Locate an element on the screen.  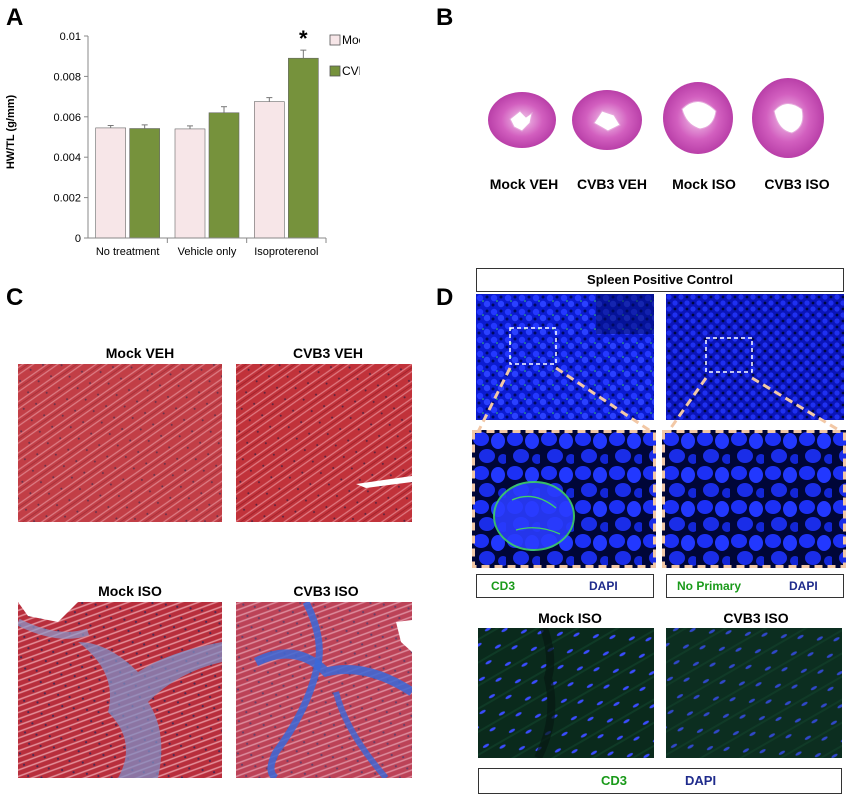
label-b-cvb3-iso: CVB3 ISO is located at coordinates (797, 184).